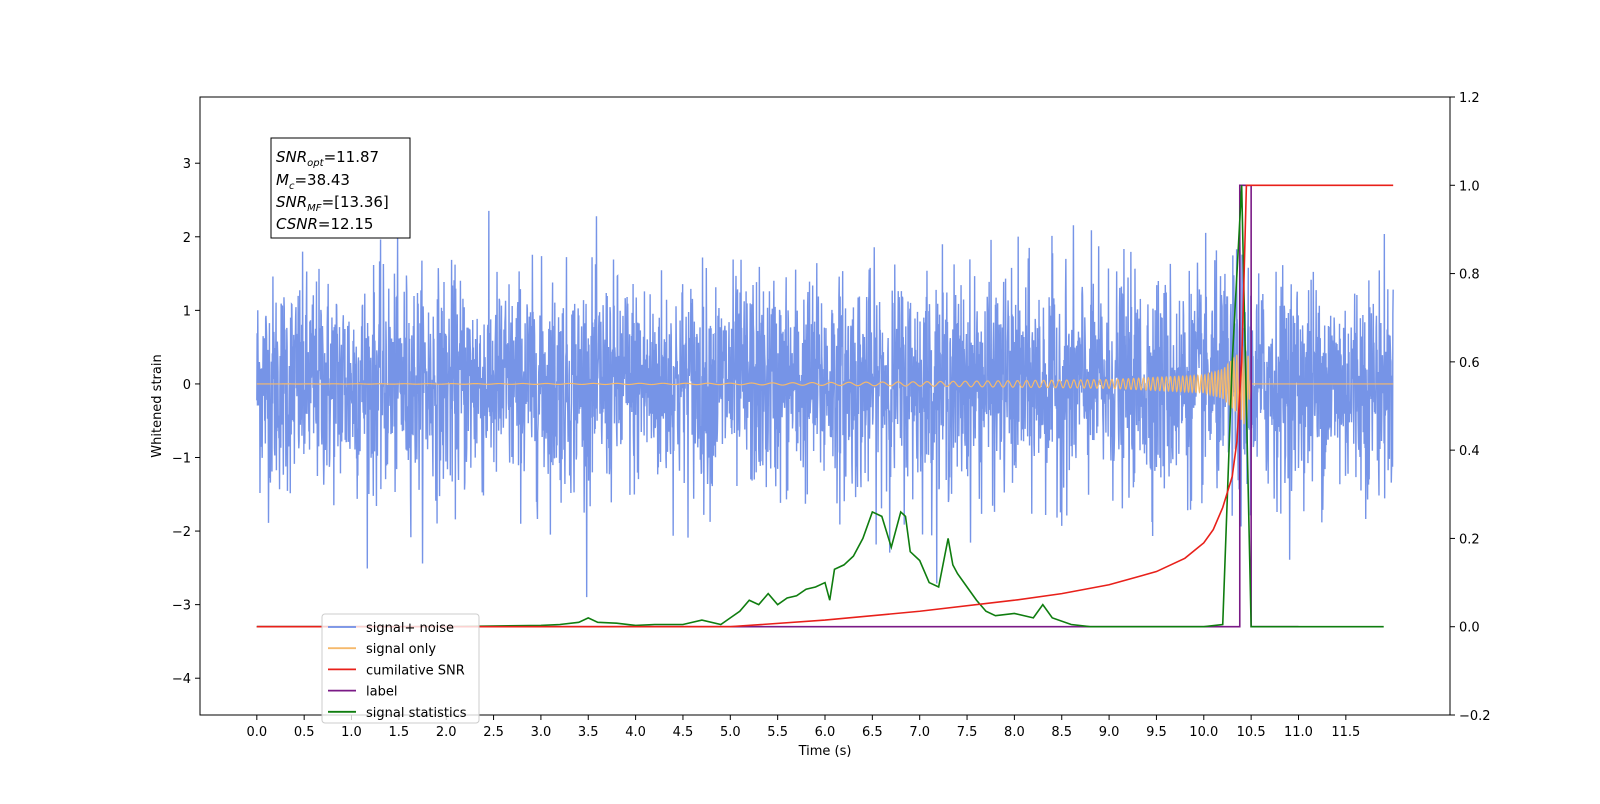 The image size is (1600, 804). Describe the element at coordinates (327, 158) in the screenshot. I see `annotation-snr-opt: SNRopt=11.87` at that location.